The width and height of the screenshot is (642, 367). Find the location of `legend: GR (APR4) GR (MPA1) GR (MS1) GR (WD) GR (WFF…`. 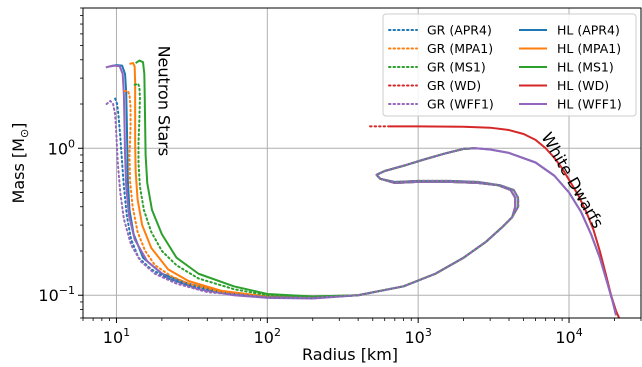

legend: GR (APR4) GR (MPA1) GR (MS1) GR (WD) GR (WFF… is located at coordinates (509, 65).